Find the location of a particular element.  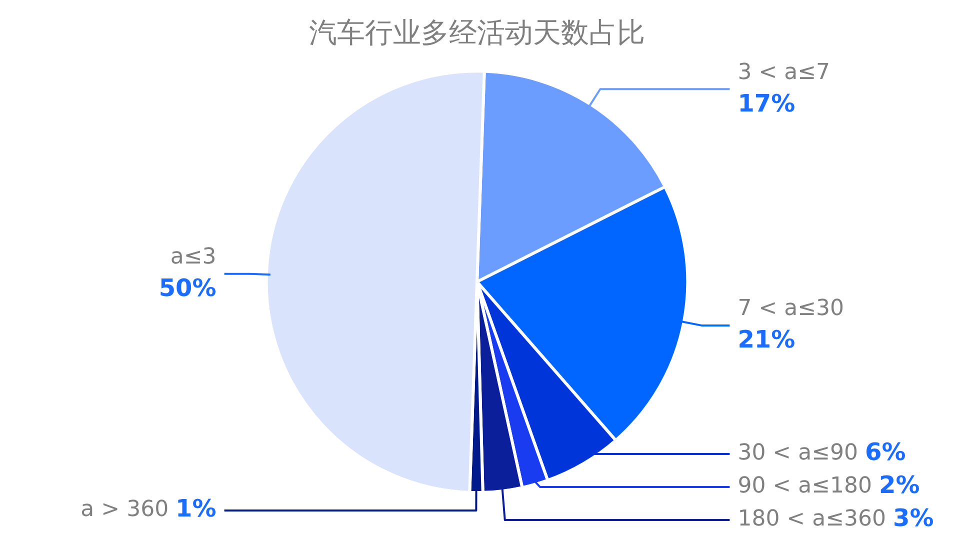

data-label: 17% is located at coordinates (767, 103).